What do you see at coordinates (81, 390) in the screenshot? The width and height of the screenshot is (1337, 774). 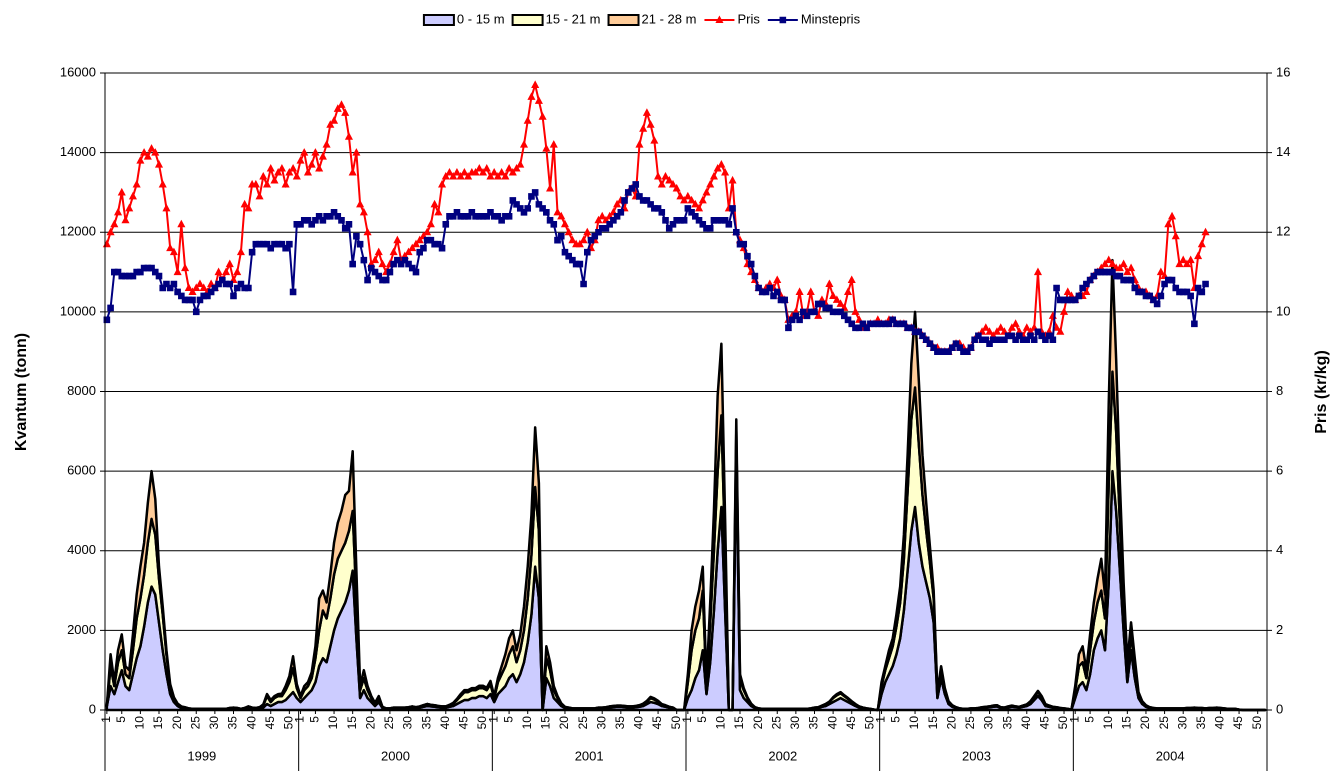 I see `y-tick-label: 8000` at bounding box center [81, 390].